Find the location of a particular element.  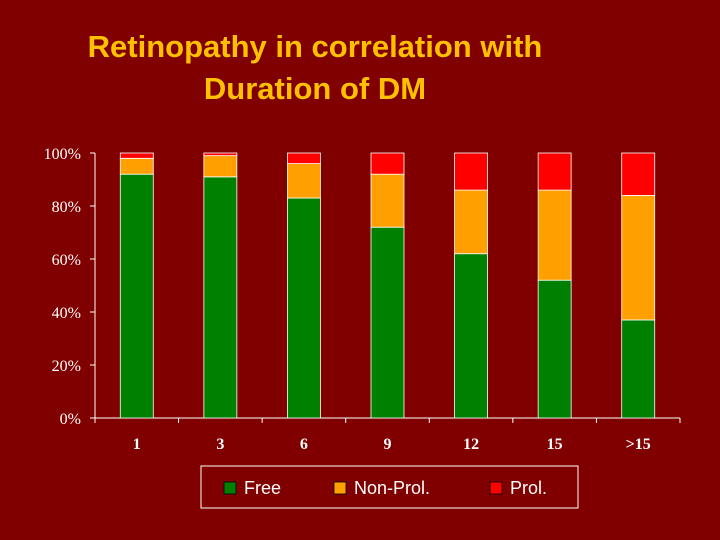

legend-label: Prol. is located at coordinates (528, 488).